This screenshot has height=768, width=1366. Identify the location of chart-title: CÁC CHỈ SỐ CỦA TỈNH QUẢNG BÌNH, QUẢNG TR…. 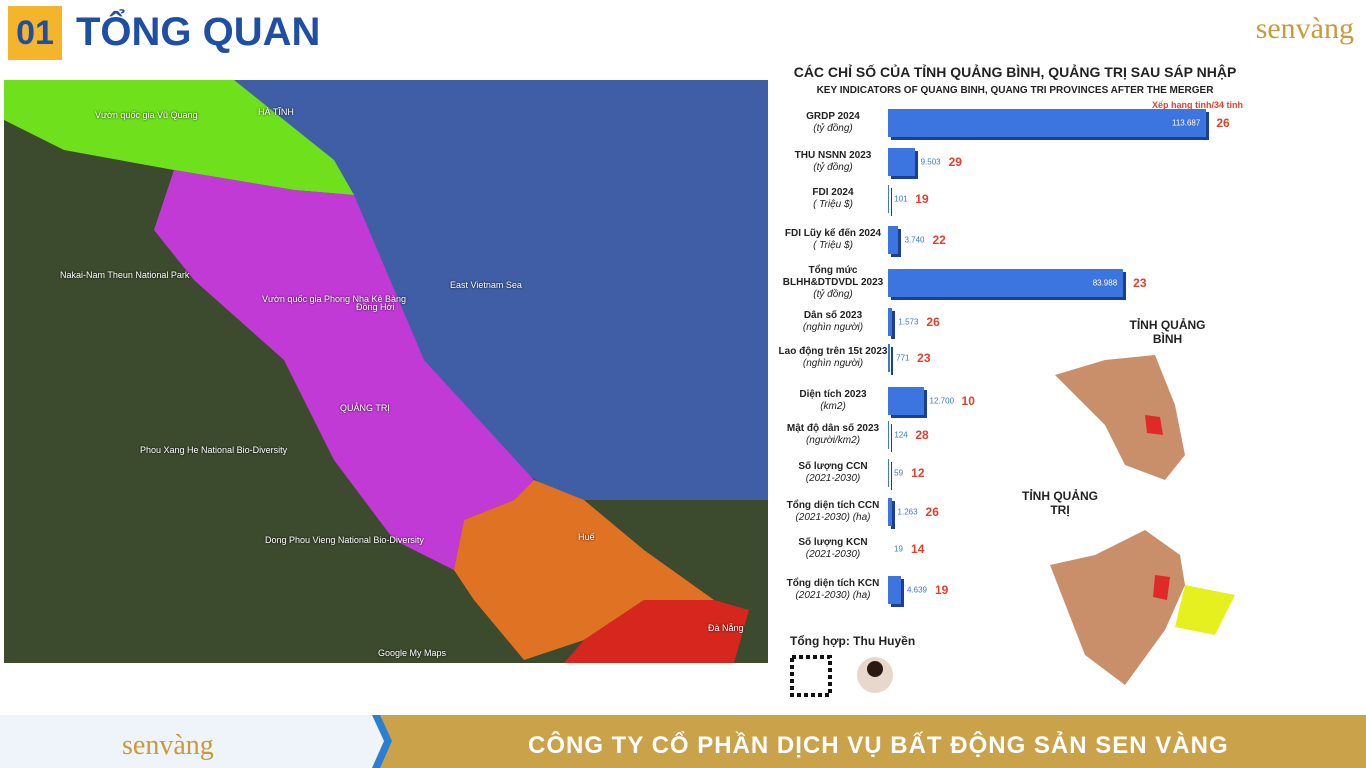
(1015, 72).